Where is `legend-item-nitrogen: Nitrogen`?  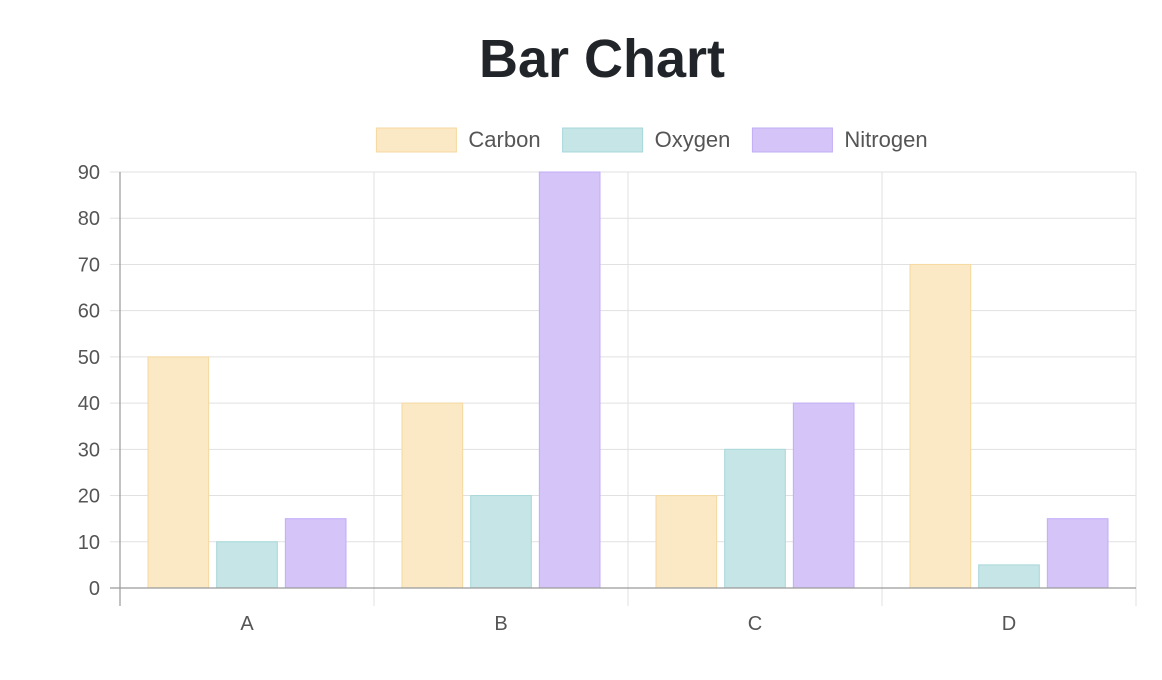
legend-item-nitrogen: Nitrogen is located at coordinates (839, 140).